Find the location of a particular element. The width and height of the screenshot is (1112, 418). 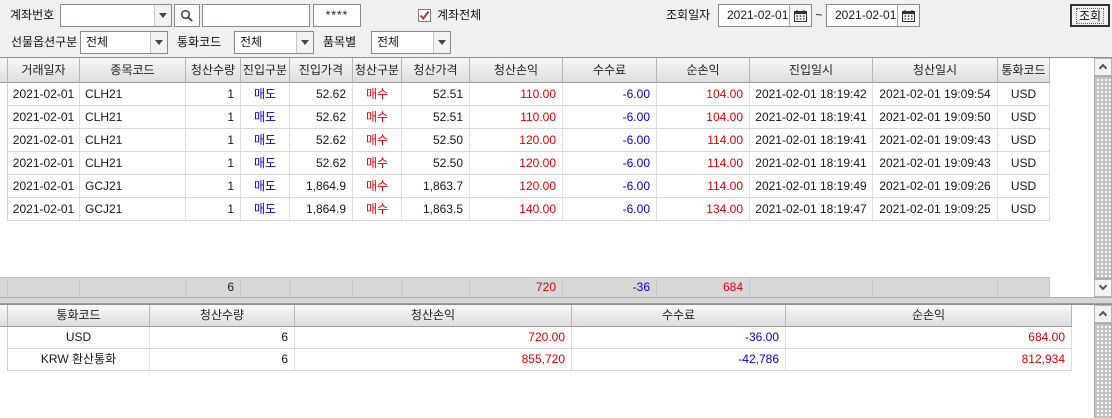

item-type-dropdown-button is located at coordinates (441, 42).